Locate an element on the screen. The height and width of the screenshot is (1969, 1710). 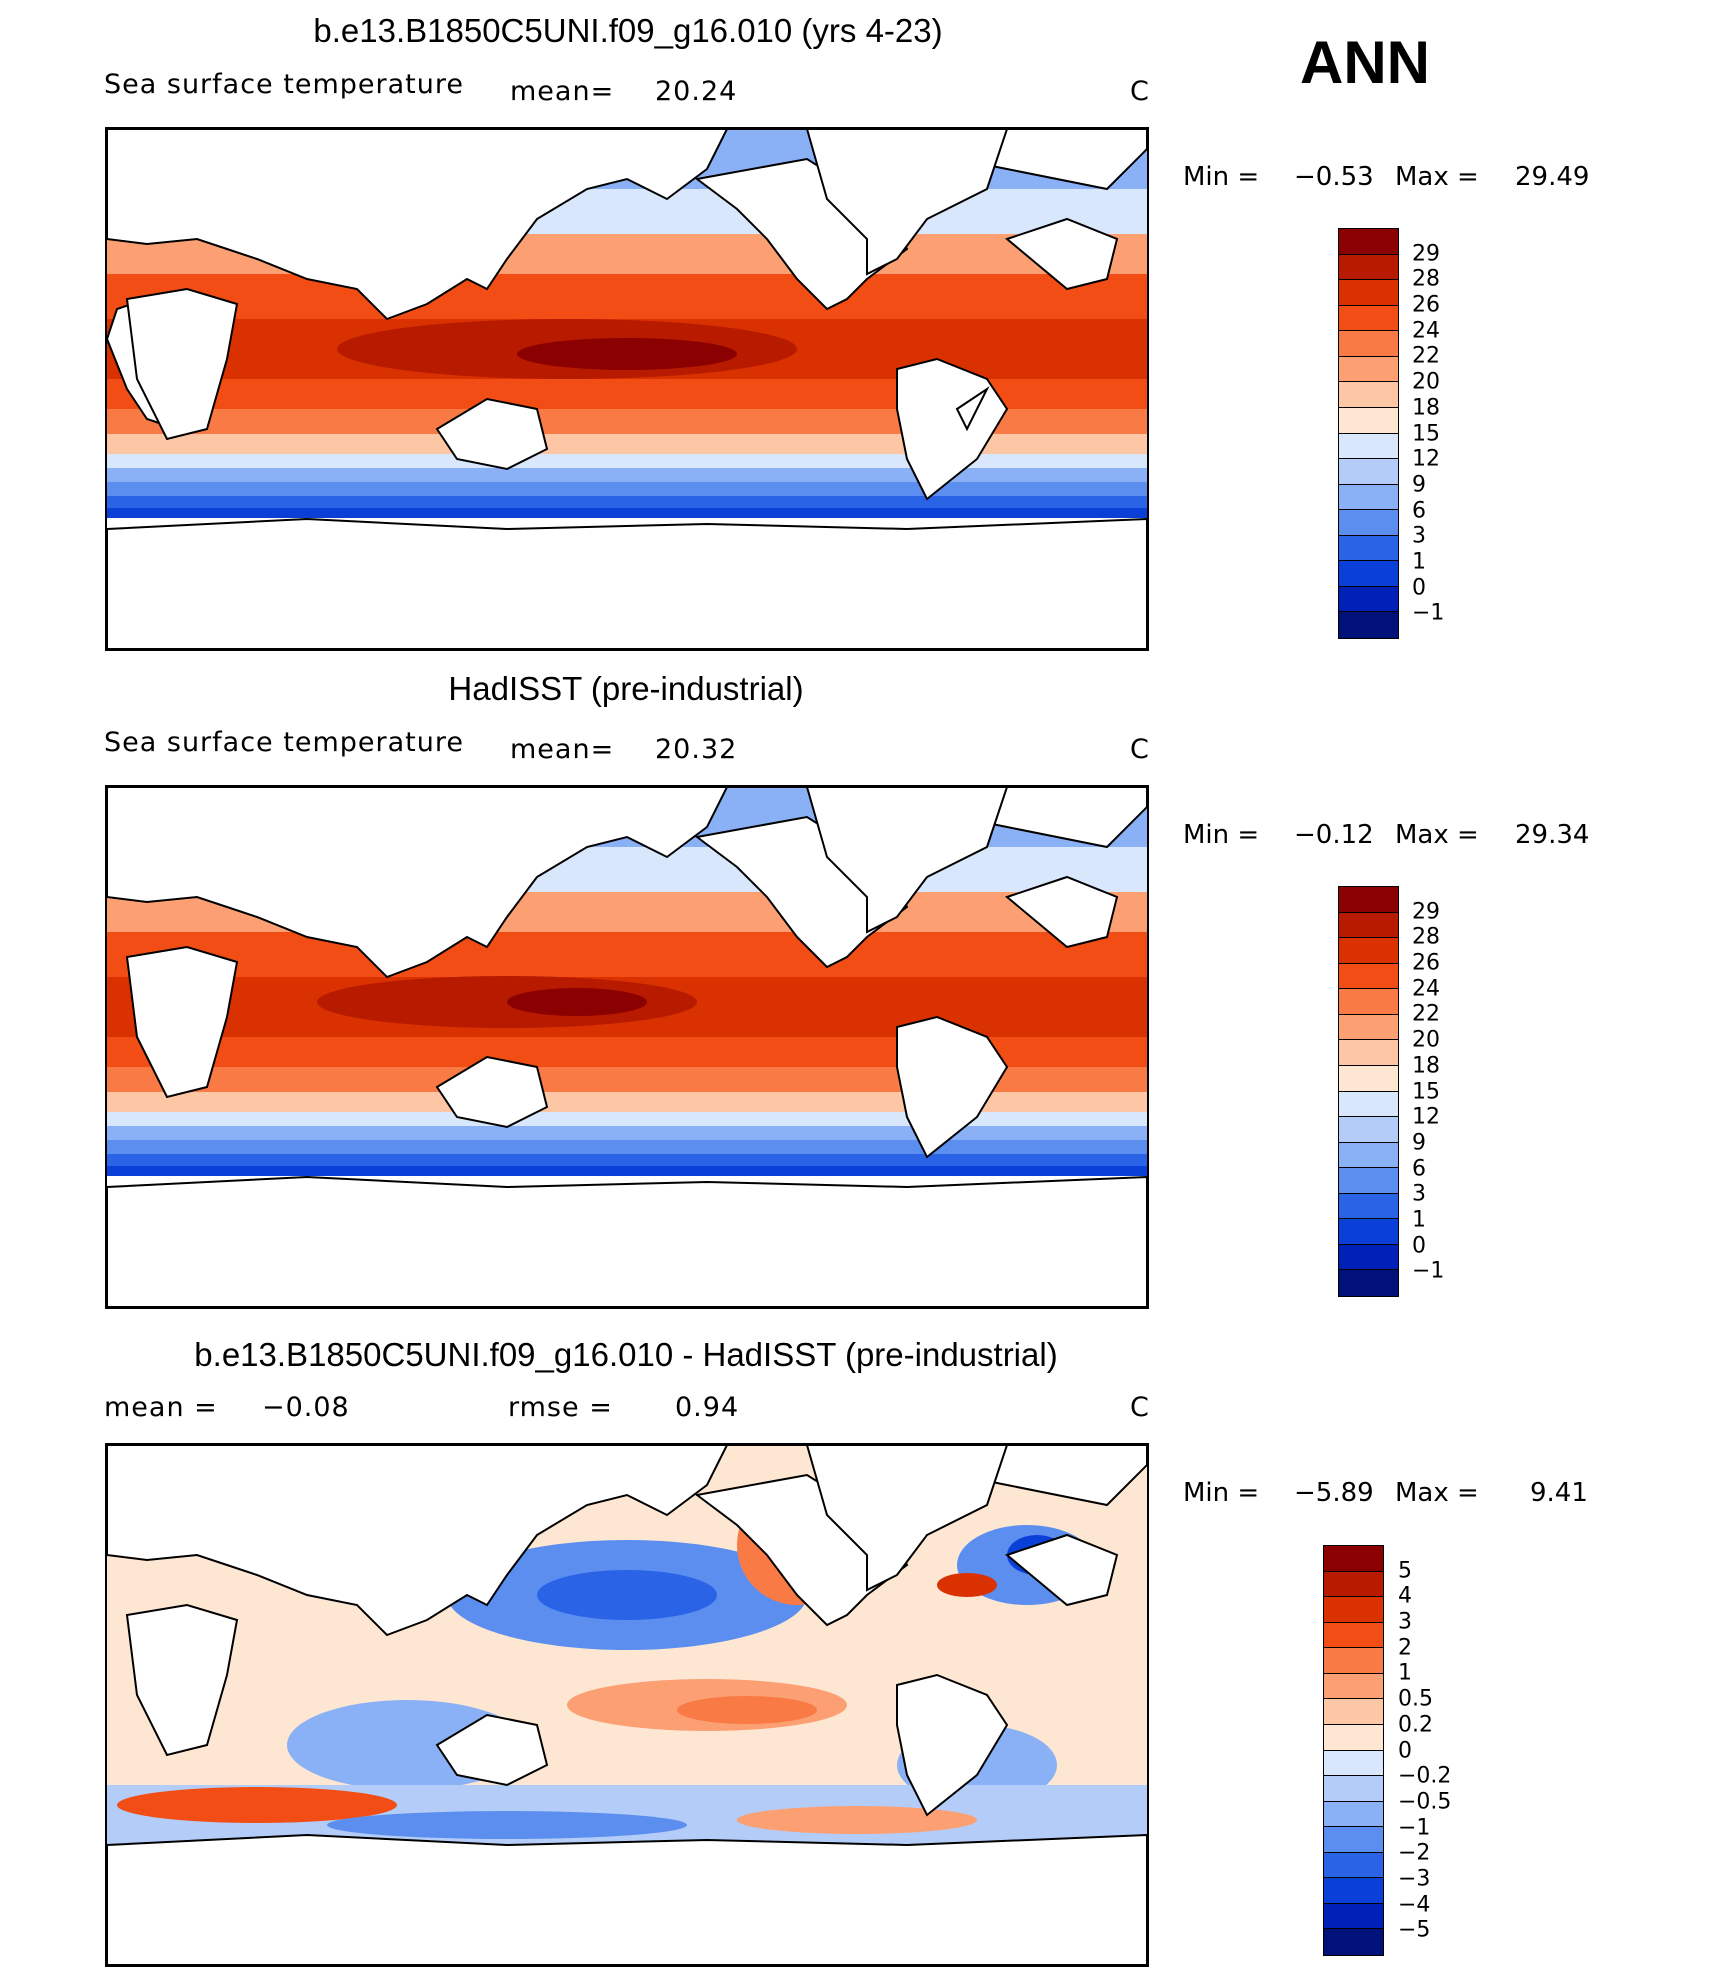
colorbar-tick-label: 15 is located at coordinates (1426, 433).